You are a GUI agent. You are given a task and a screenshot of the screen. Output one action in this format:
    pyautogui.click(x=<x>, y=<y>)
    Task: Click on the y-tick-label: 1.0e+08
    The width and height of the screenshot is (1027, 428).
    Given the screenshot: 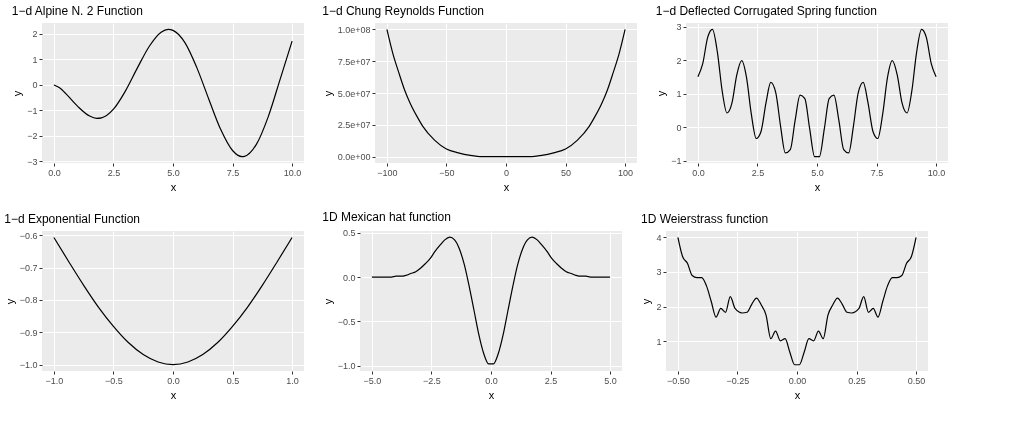 What is the action you would take?
    pyautogui.click(x=354, y=29)
    